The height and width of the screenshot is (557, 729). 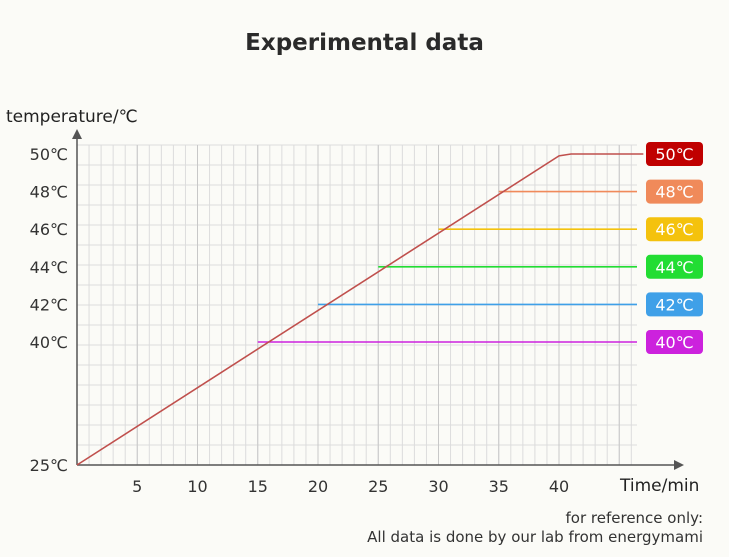 I want to click on legend-badge-50: 50℃, so click(x=674, y=154).